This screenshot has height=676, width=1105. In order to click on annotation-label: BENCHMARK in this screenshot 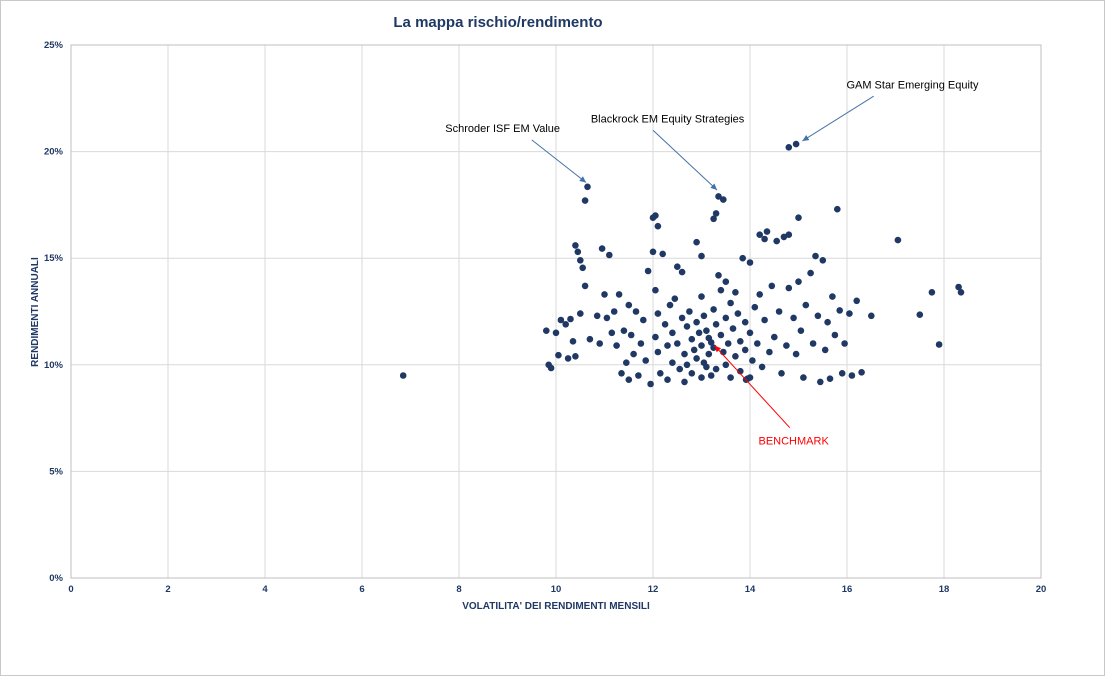, I will do `click(794, 441)`.